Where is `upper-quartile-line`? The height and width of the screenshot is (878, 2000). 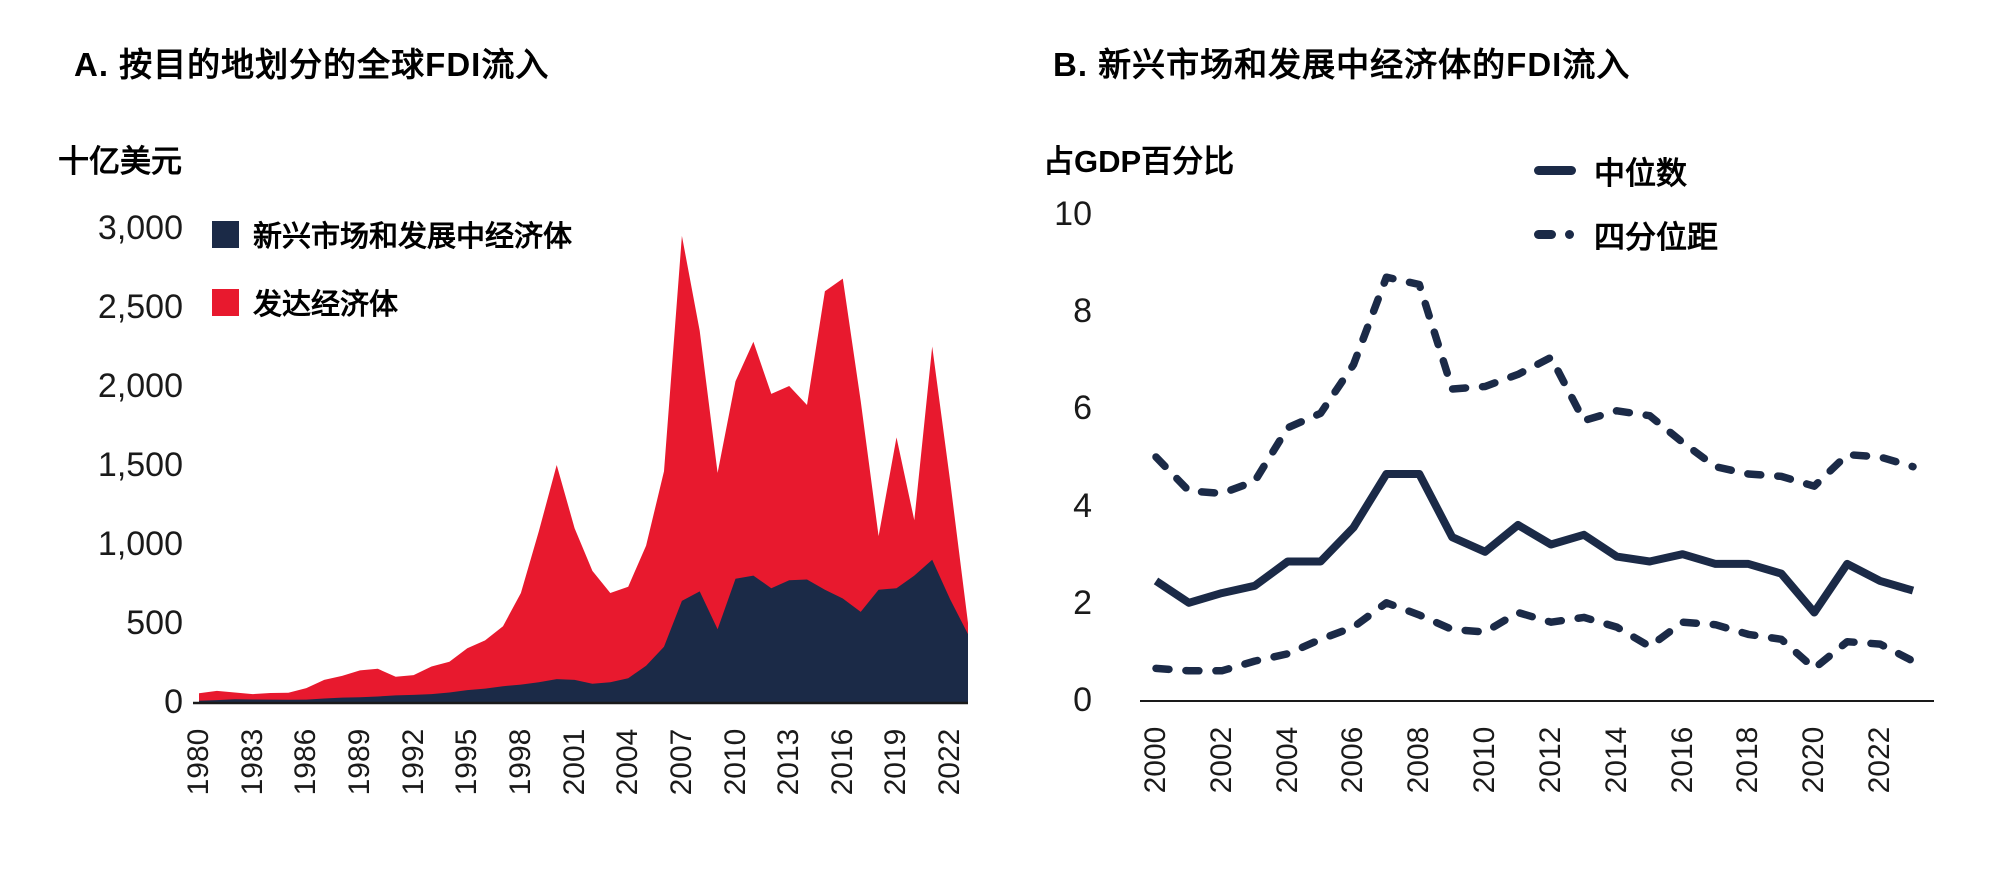 upper-quartile-line is located at coordinates (1534, 385).